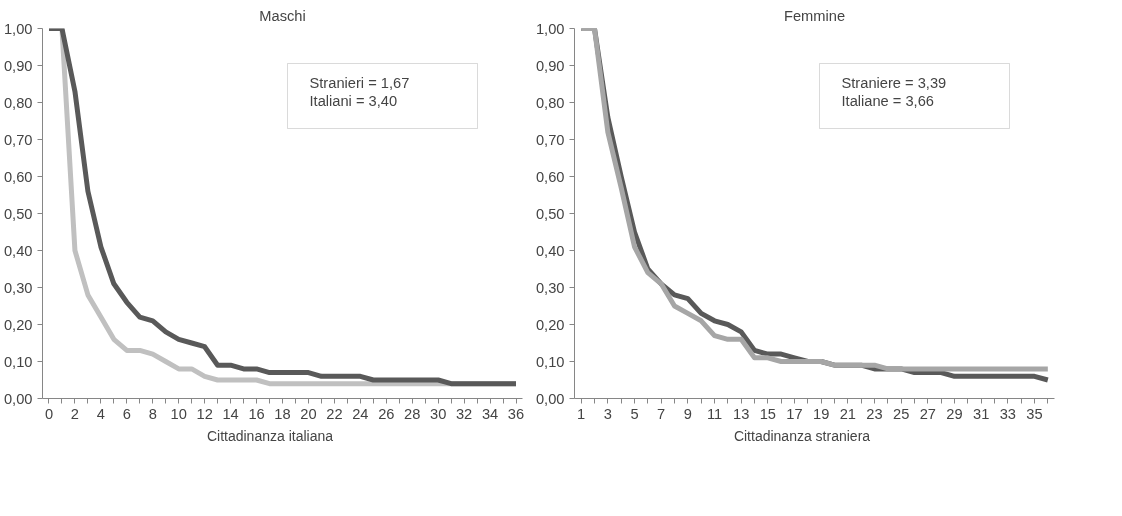 The image size is (1122, 516). What do you see at coordinates (894, 82) in the screenshot?
I see `annotation: Straniere = 3,39` at bounding box center [894, 82].